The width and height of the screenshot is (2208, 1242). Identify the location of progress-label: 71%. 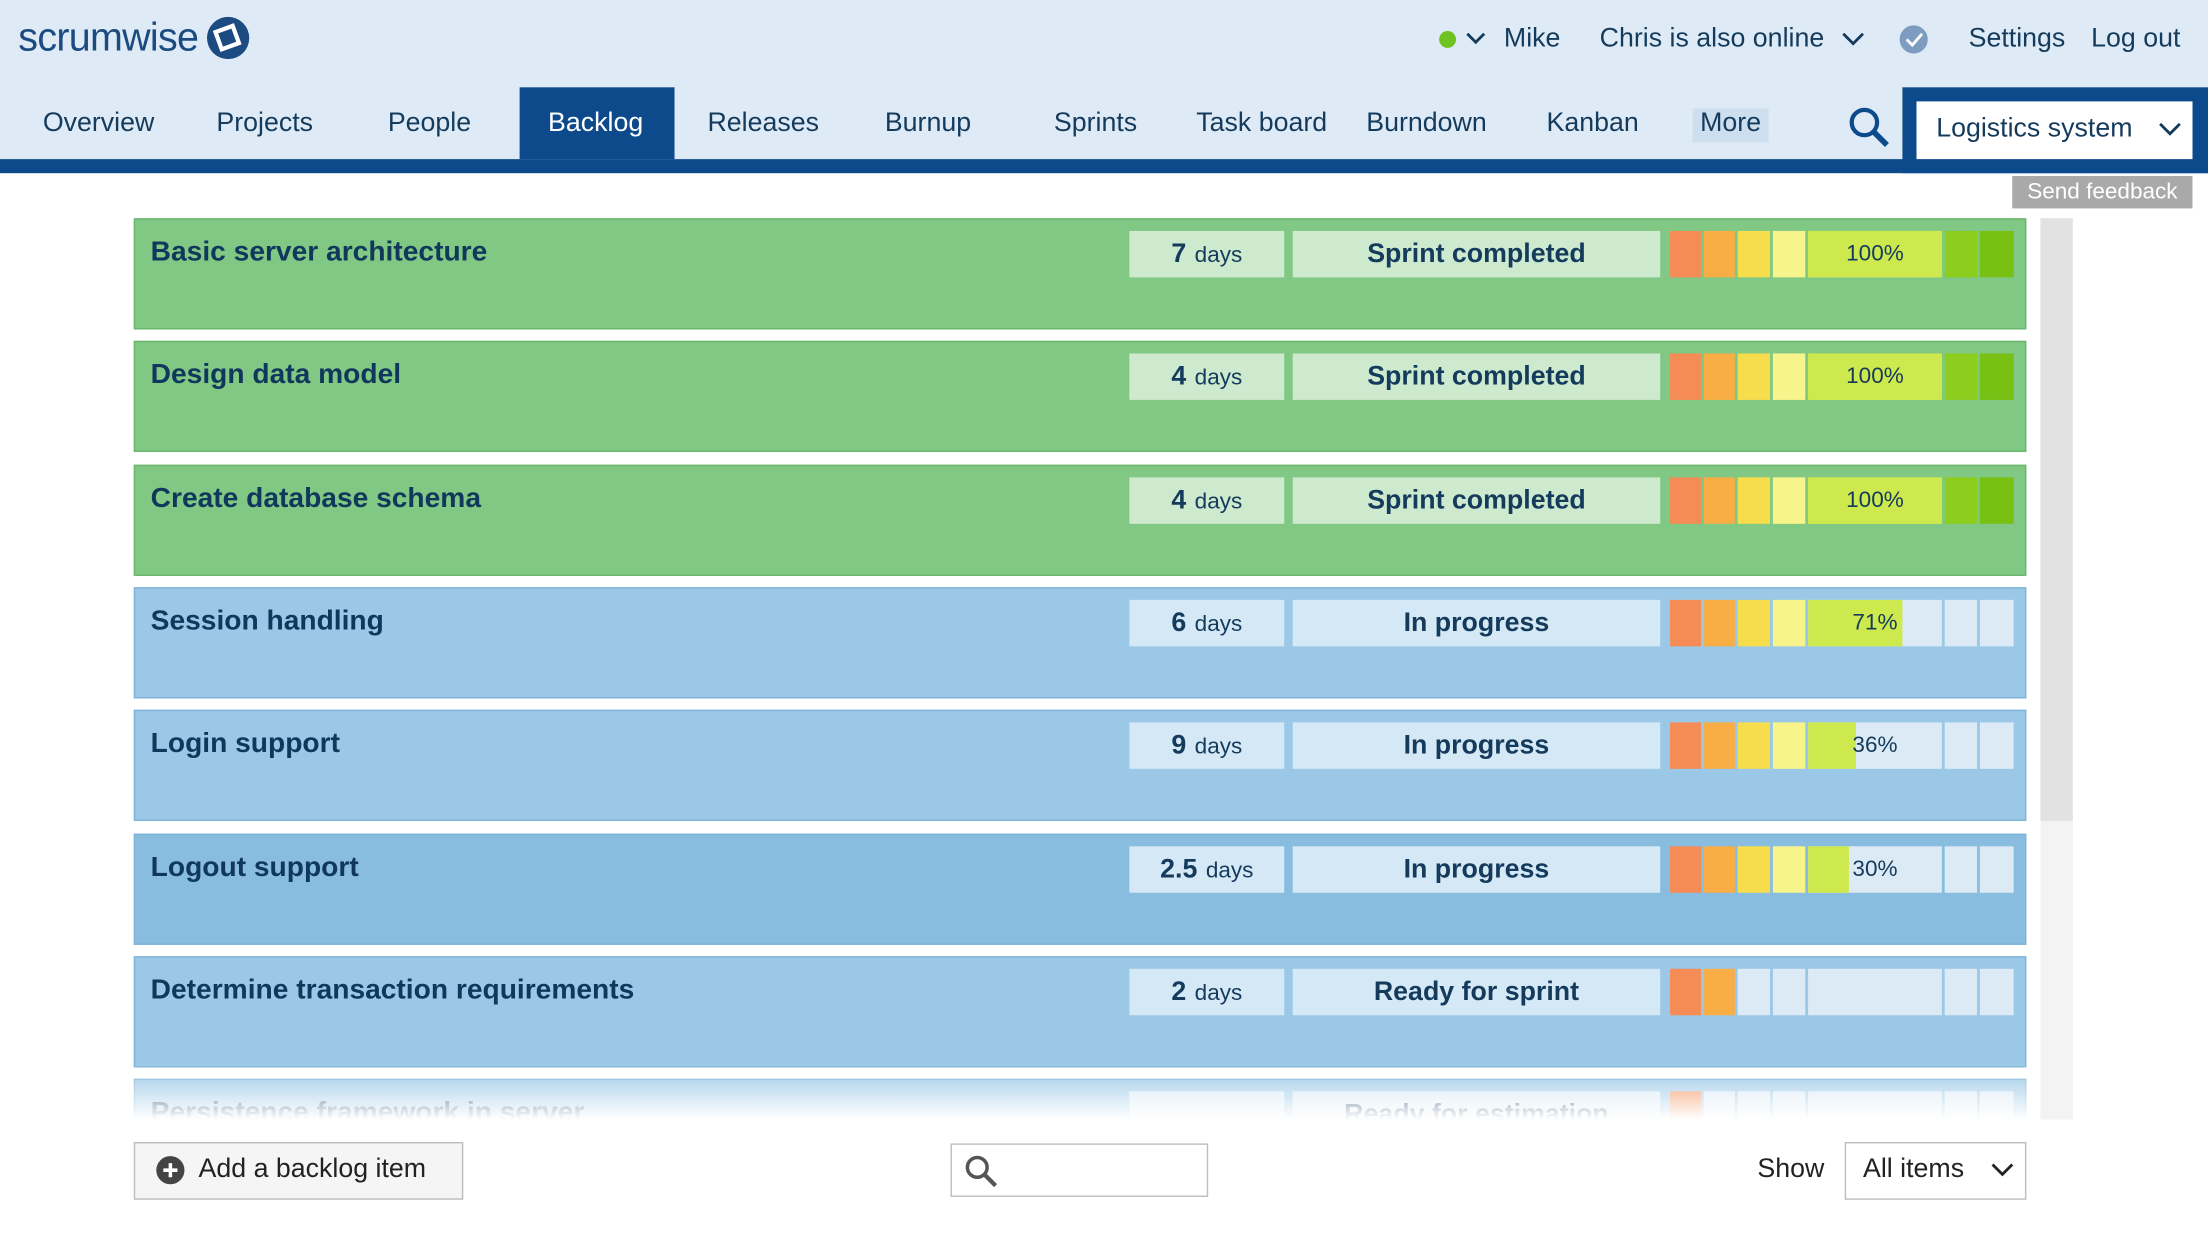
(1875, 622).